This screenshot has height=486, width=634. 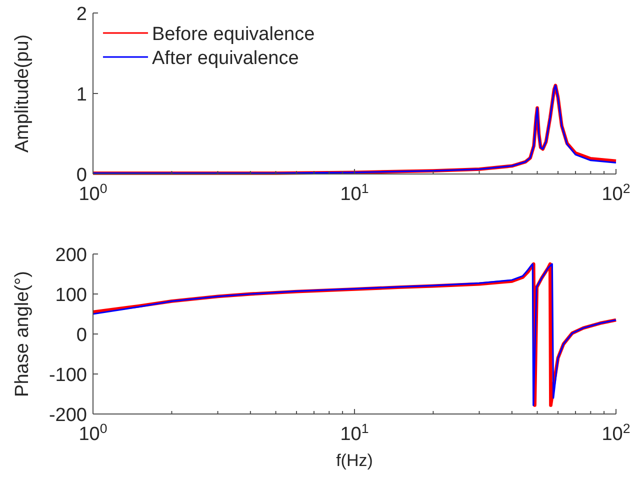 What do you see at coordinates (81, 95) in the screenshot?
I see `y-tick-label: 1` at bounding box center [81, 95].